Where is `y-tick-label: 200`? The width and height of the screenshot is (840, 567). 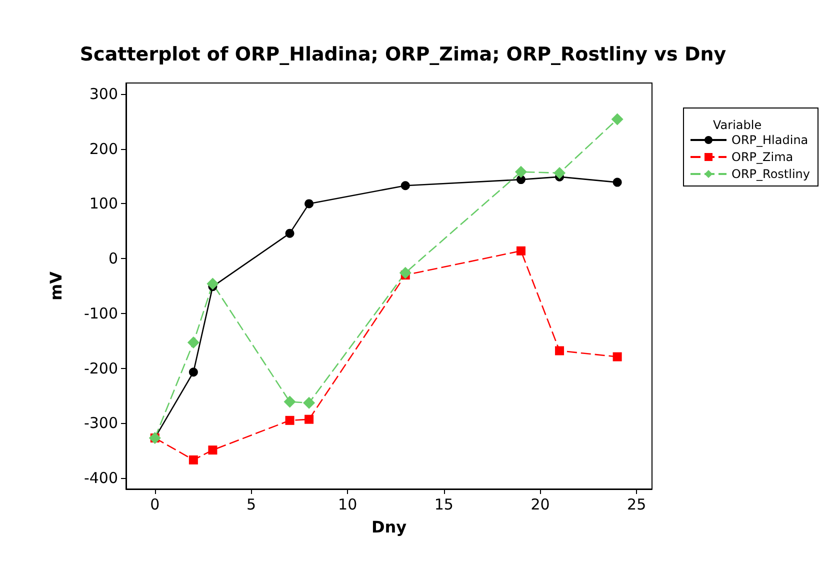
y-tick-label: 200 is located at coordinates (103, 149).